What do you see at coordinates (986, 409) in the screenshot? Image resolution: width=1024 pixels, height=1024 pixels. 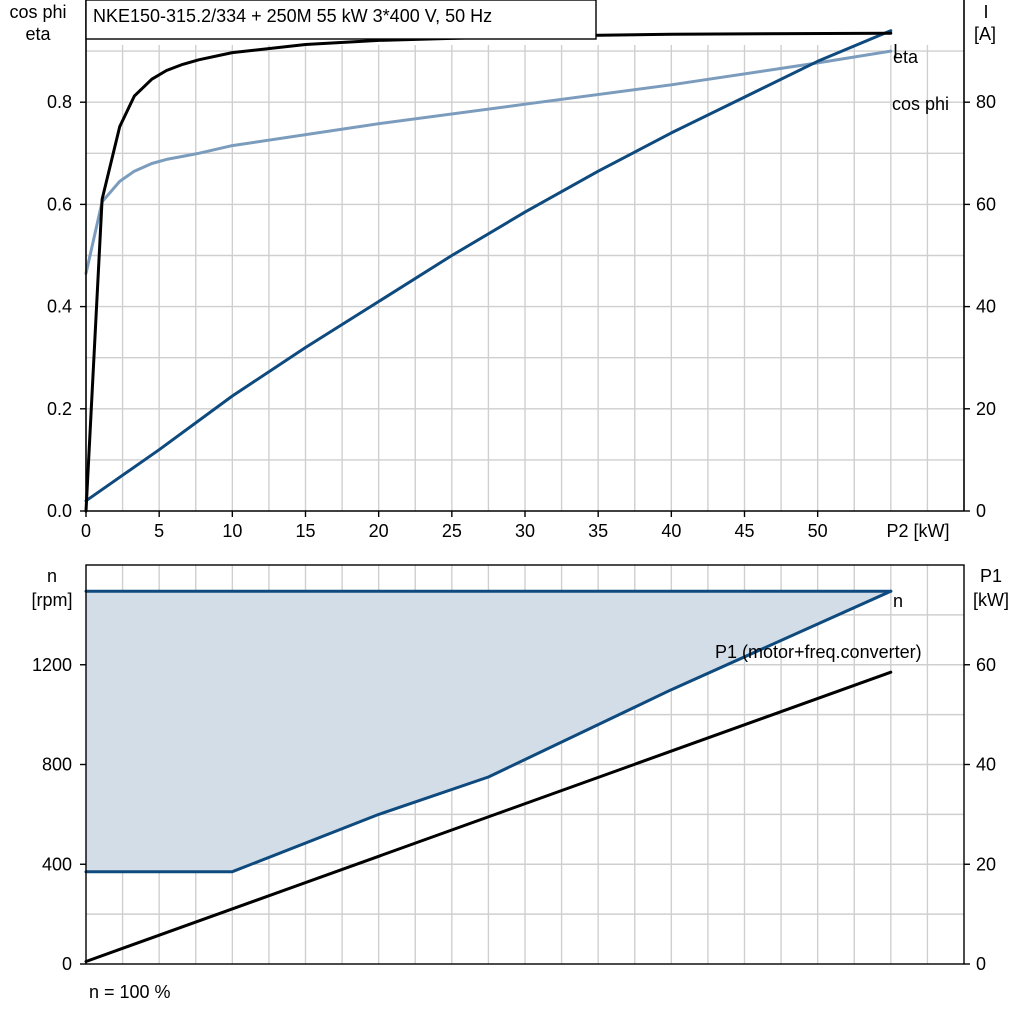 I see `right-y-tick-label: 20` at bounding box center [986, 409].